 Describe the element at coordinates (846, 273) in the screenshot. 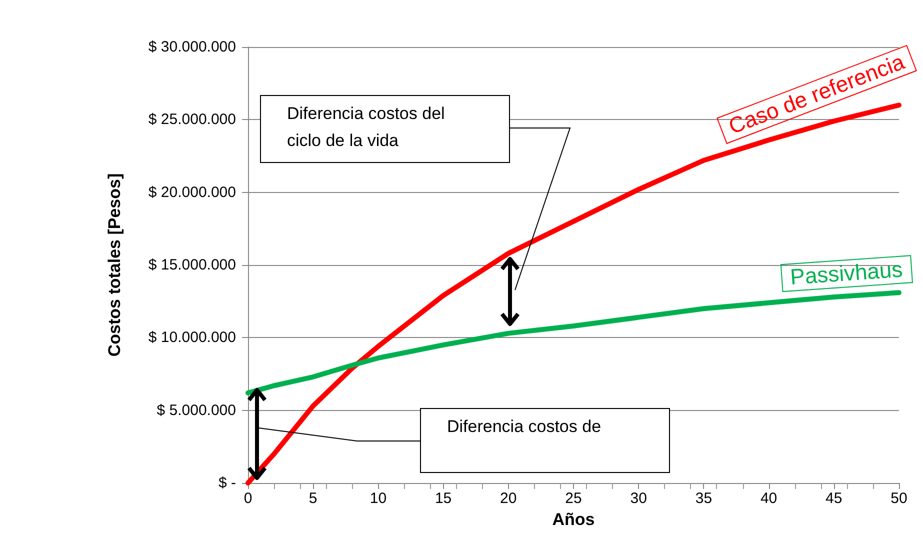

I see `series-label: Passivhaus` at that location.